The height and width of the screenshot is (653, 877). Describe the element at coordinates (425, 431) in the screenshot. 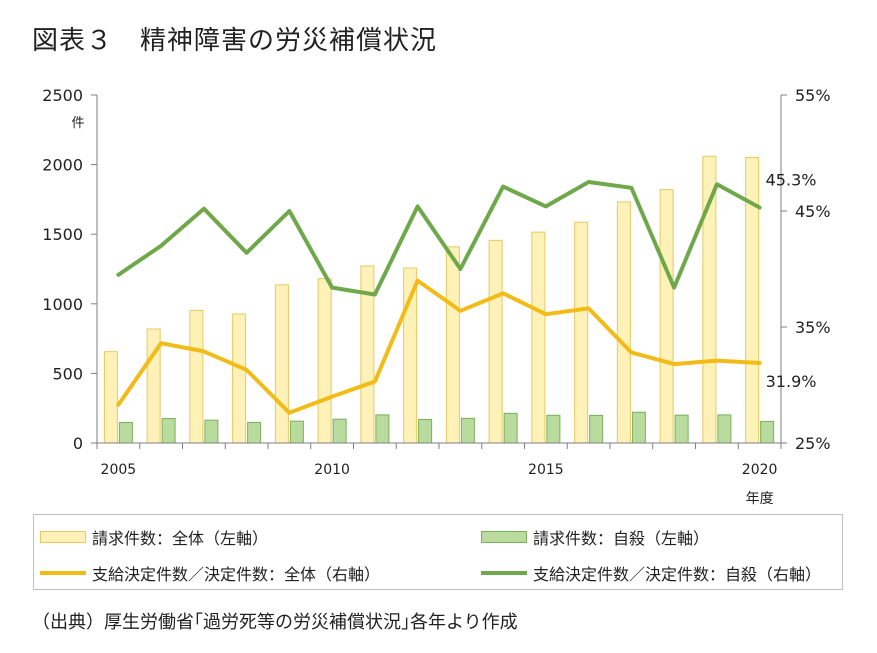

I see `bar-suicide-2012` at that location.